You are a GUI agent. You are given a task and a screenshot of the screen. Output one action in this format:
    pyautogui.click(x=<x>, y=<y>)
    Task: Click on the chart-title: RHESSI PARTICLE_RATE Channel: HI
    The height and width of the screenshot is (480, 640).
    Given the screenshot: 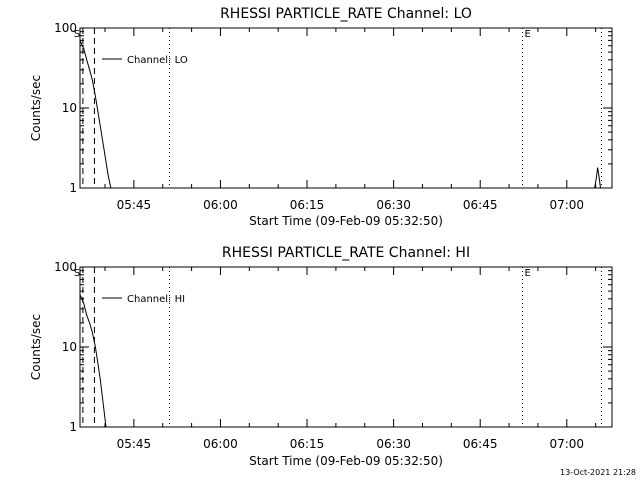 What is the action you would take?
    pyautogui.click(x=346, y=253)
    